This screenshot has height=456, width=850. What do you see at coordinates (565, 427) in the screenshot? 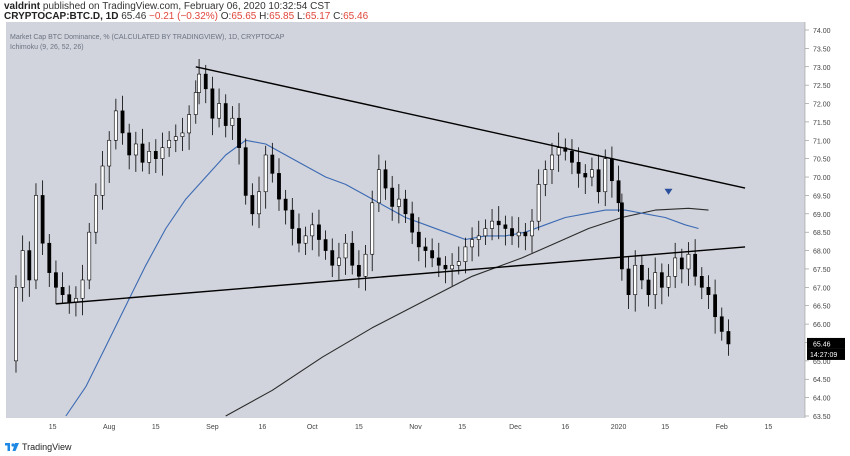
I see `x-tick-label: 16` at bounding box center [565, 427].